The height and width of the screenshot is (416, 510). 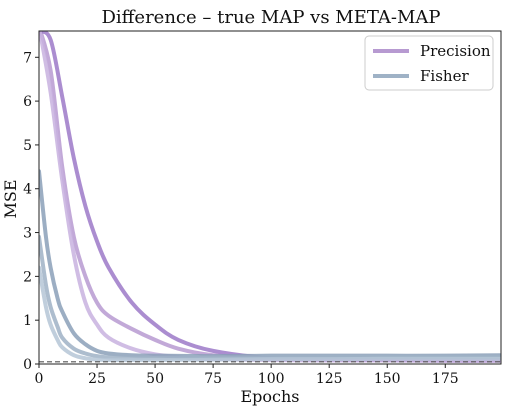 I want to click on chart-title: Difference – true MAP vs META-MAP, so click(x=270, y=17).